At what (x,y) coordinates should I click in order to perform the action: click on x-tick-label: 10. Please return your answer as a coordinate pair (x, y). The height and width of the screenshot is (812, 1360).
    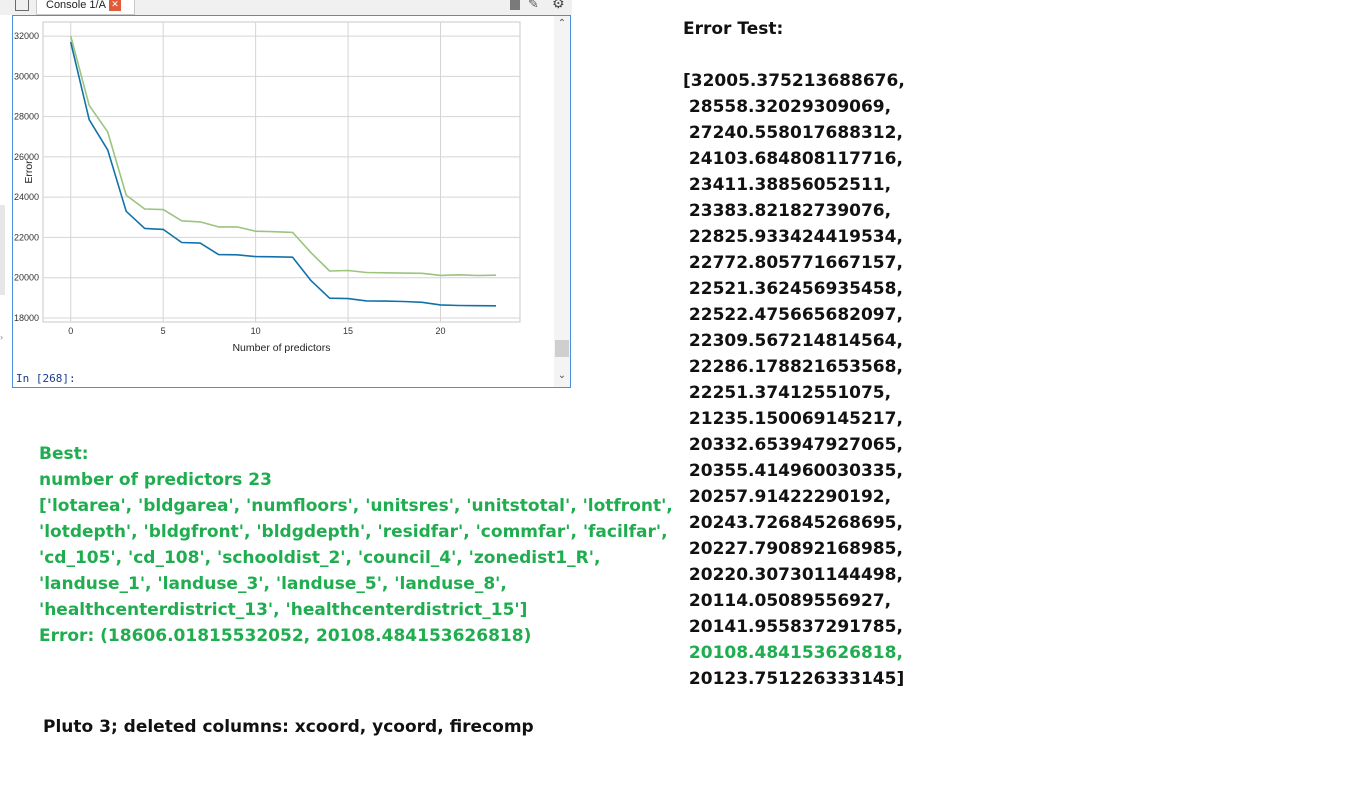
    Looking at the image, I should click on (256, 331).